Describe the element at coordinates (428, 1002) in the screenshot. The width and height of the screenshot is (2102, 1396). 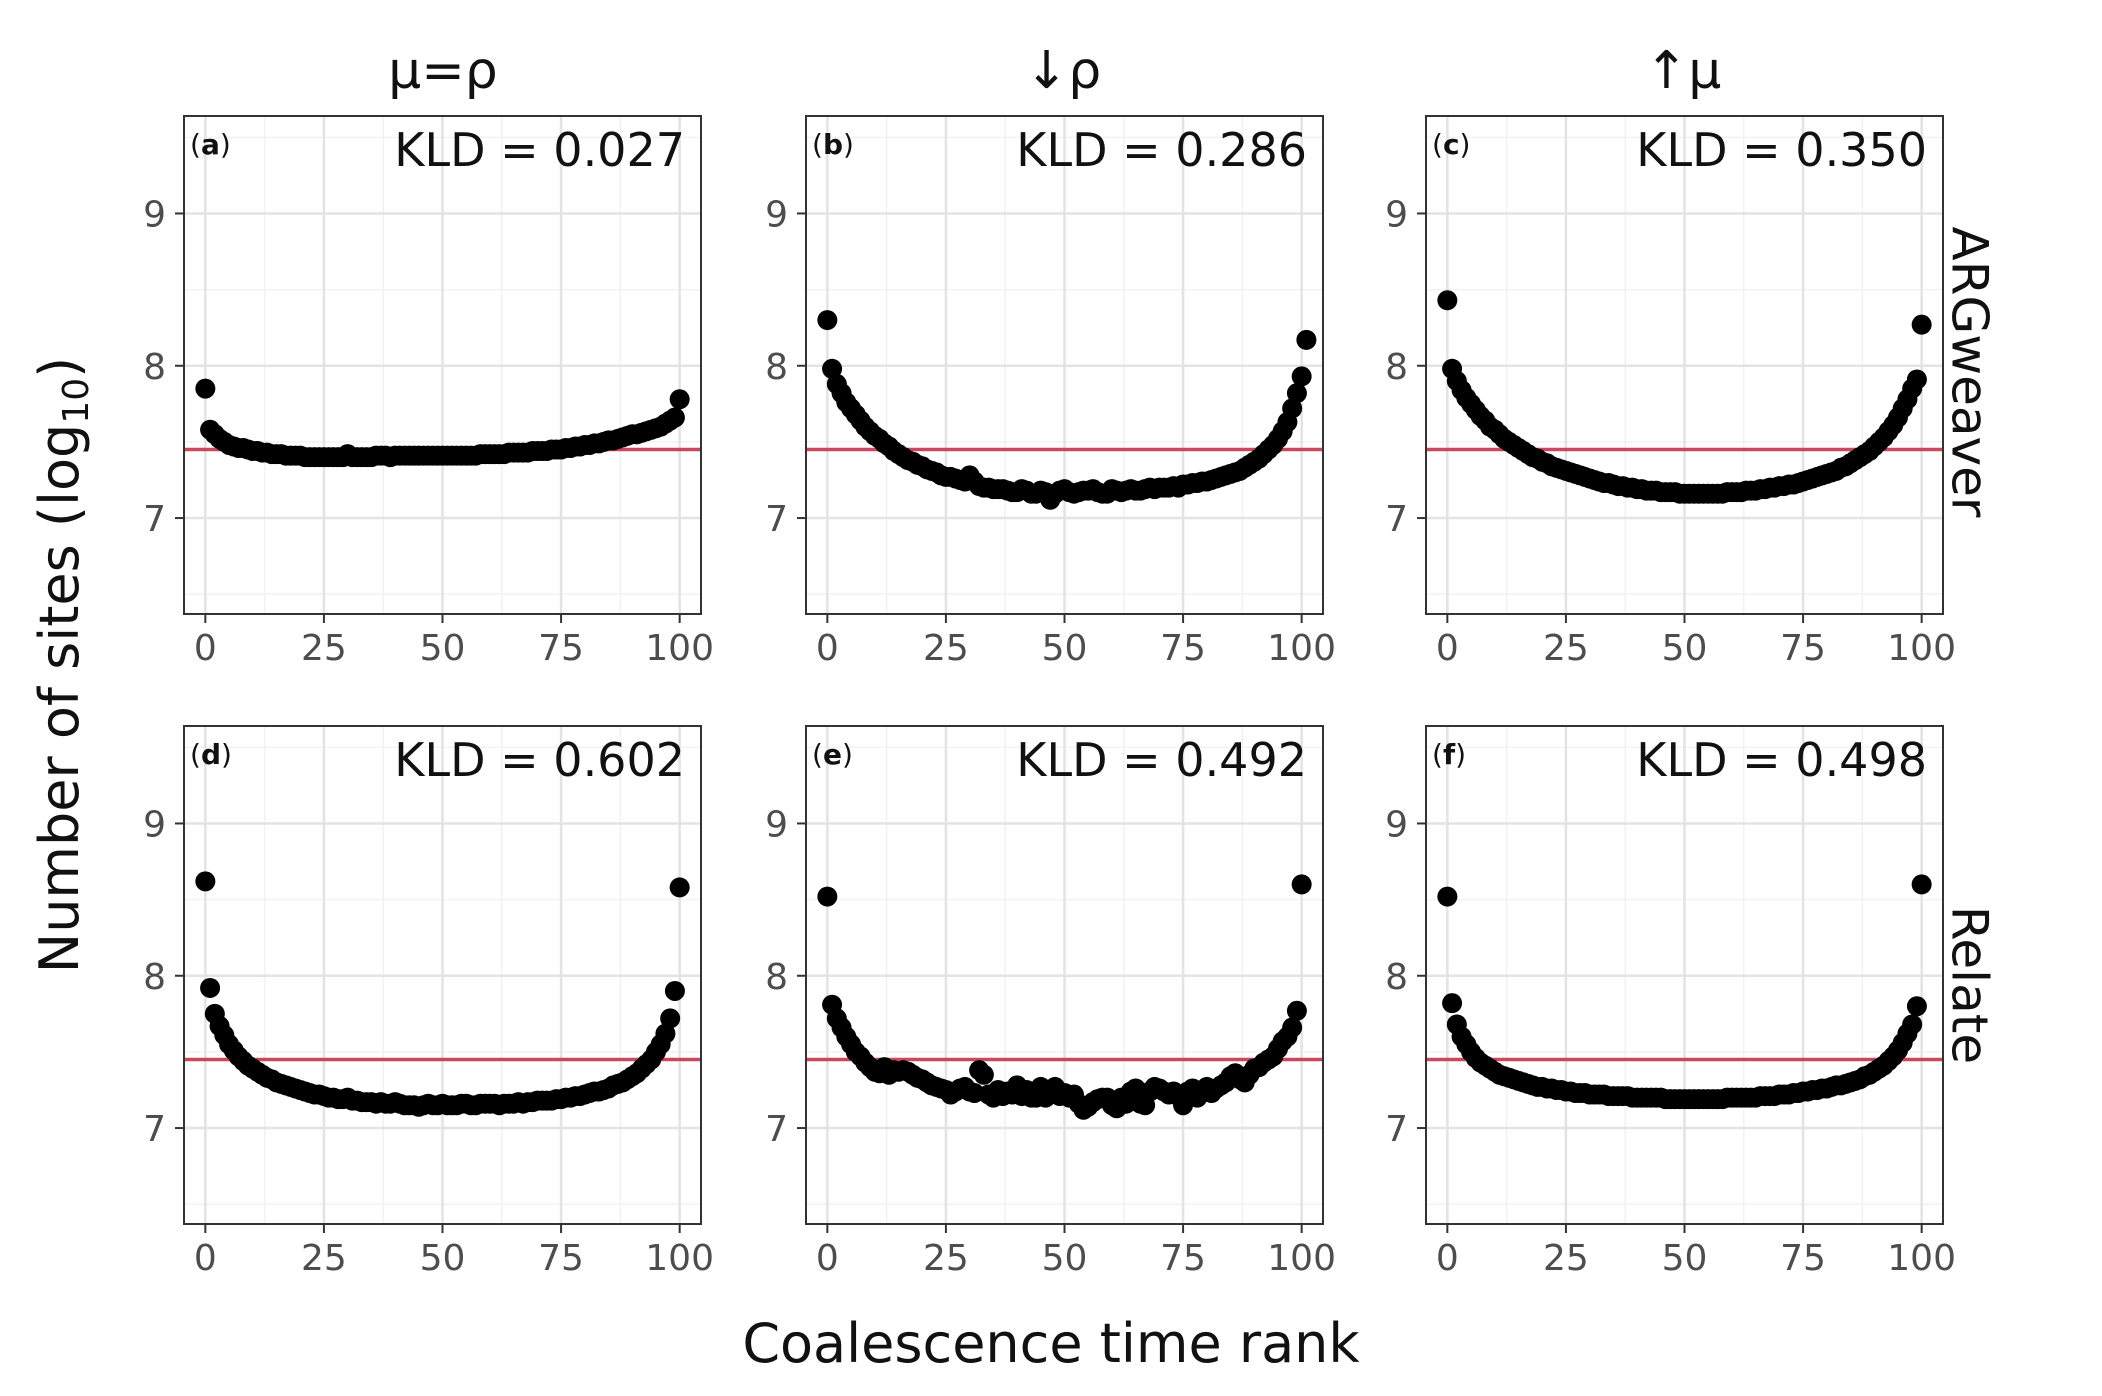
I see `panel-d: 0 25 50 75 100 7 8 9 (d) KLD = 0.602` at that location.